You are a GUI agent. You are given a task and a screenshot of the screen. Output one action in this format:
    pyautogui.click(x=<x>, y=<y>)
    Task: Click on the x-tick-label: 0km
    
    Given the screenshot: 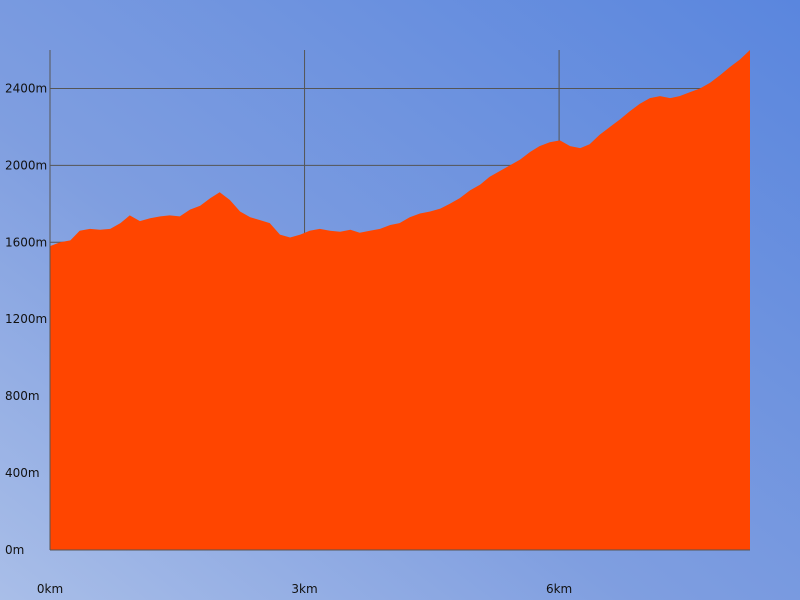 What is the action you would take?
    pyautogui.click(x=50, y=589)
    